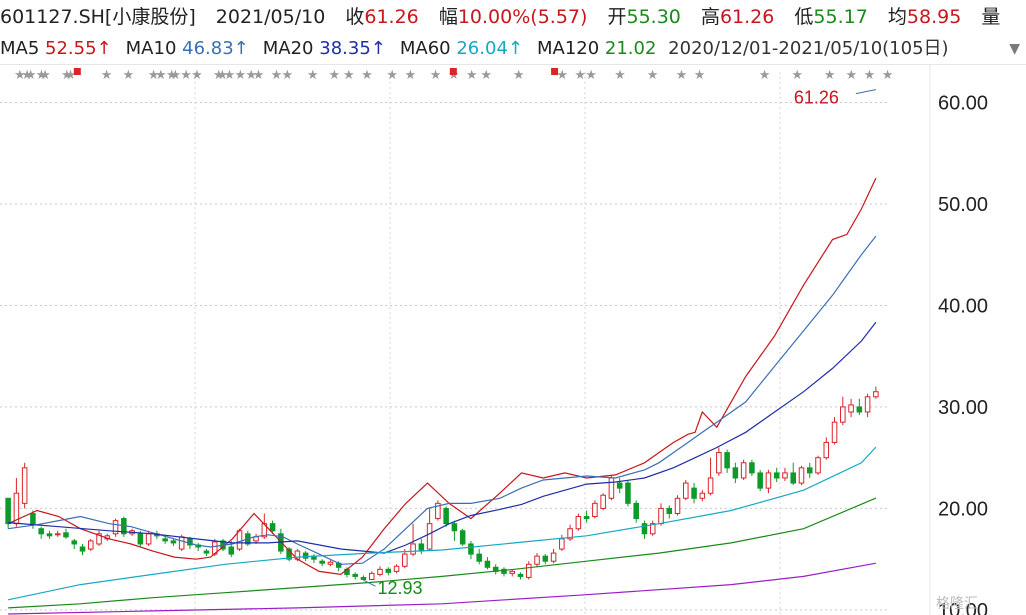  What do you see at coordinates (963, 103) in the screenshot?
I see `y-tick-label: 60.00` at bounding box center [963, 103].